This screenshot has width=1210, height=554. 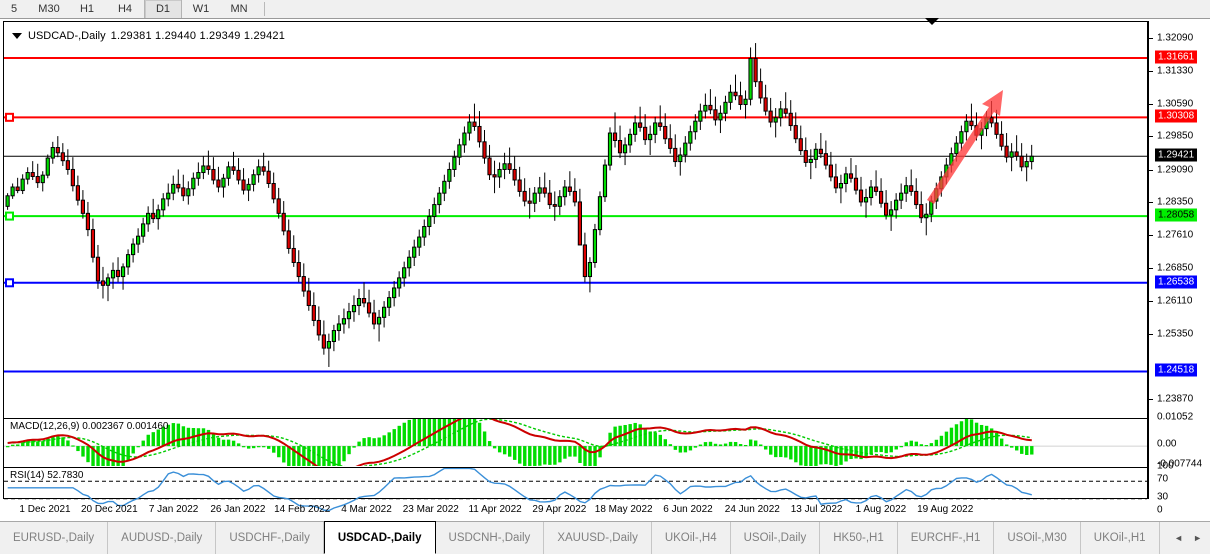 What do you see at coordinates (270, 538) in the screenshot?
I see `chart-tab-usdchf--daily: USDCHF-,Daily` at bounding box center [270, 538].